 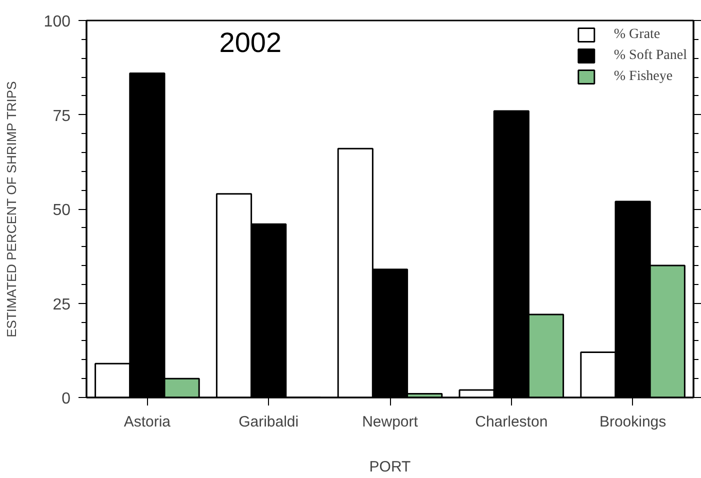 What do you see at coordinates (650, 56) in the screenshot?
I see `legend-label: % Soft Panel` at bounding box center [650, 56].